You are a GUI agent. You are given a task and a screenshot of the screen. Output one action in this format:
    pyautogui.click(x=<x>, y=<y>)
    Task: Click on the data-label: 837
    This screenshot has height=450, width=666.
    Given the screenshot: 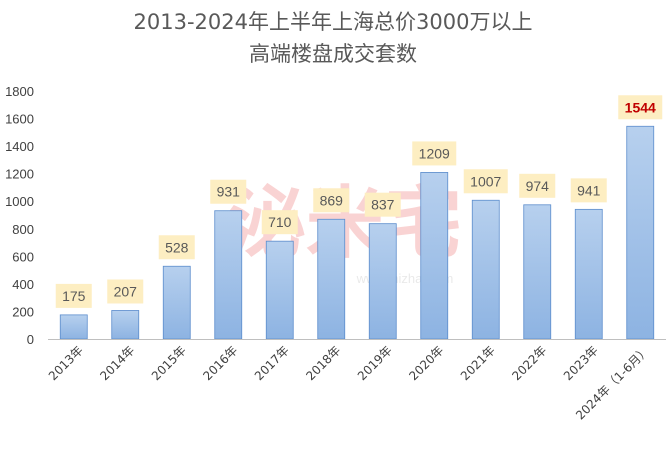 What is the action you would take?
    pyautogui.click(x=383, y=205)
    